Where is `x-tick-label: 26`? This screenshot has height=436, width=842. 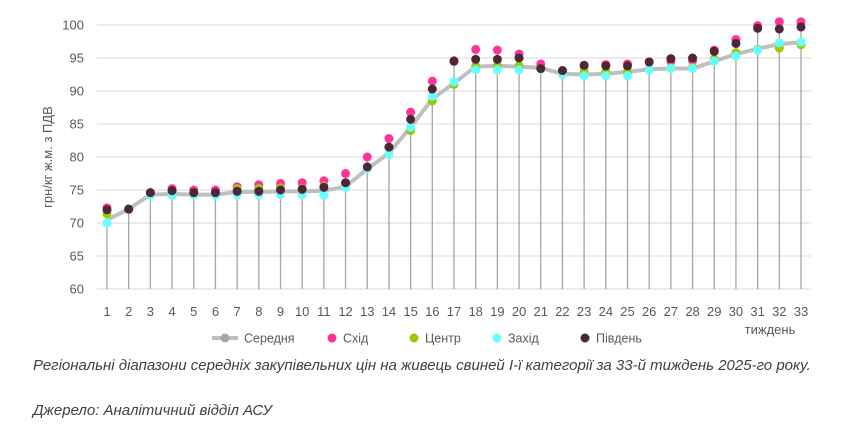 x-tick-label: 26 is located at coordinates (649, 311).